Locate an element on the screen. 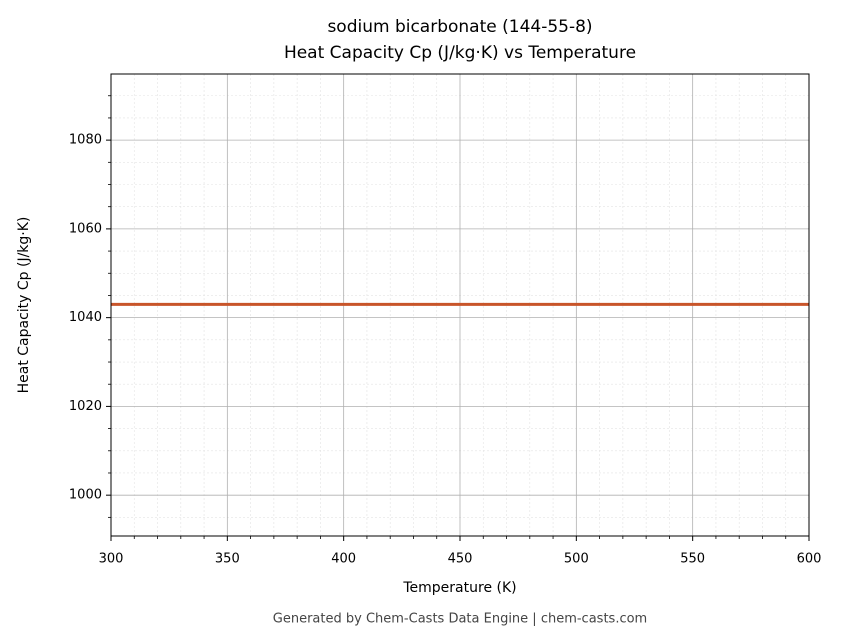 The height and width of the screenshot is (644, 843). chart-subtitle: Heat Capacity Cp (J/kg·K) vs Temperature is located at coordinates (460, 53).